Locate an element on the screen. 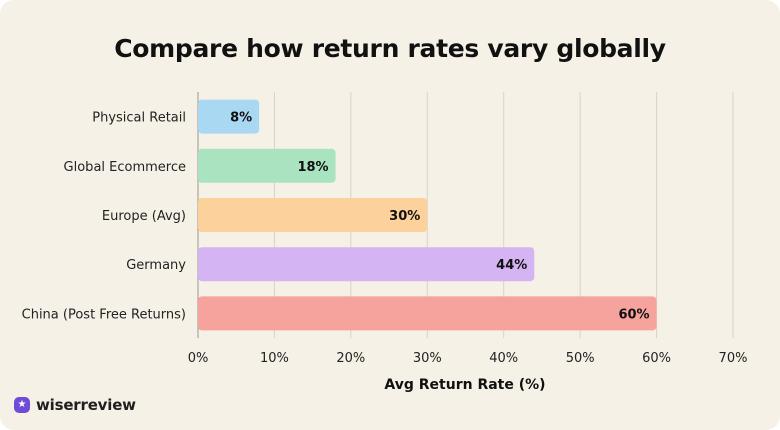 The image size is (780, 430). category-label: Physical Retail is located at coordinates (139, 118).